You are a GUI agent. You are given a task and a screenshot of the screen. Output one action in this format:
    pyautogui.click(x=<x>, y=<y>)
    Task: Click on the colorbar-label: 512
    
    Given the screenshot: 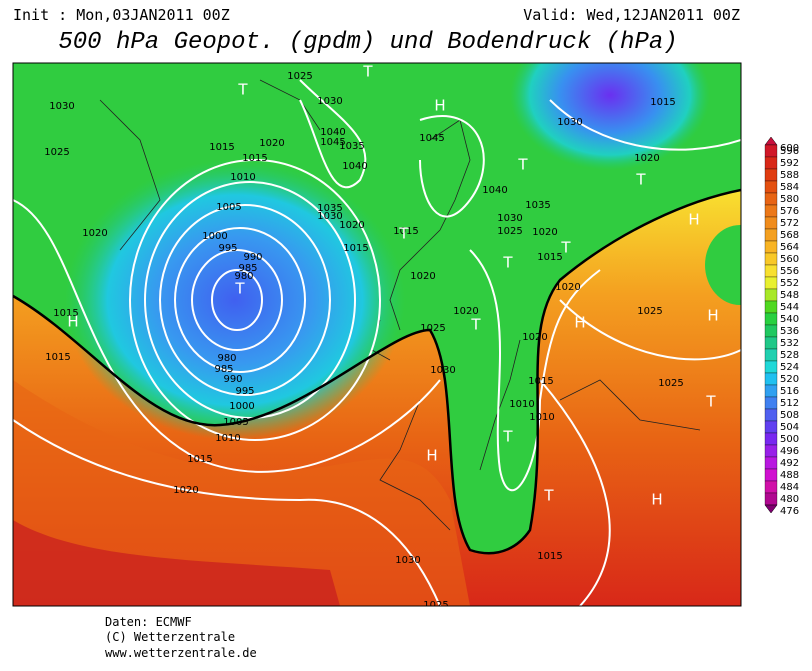 What is the action you would take?
    pyautogui.click(x=789, y=403)
    